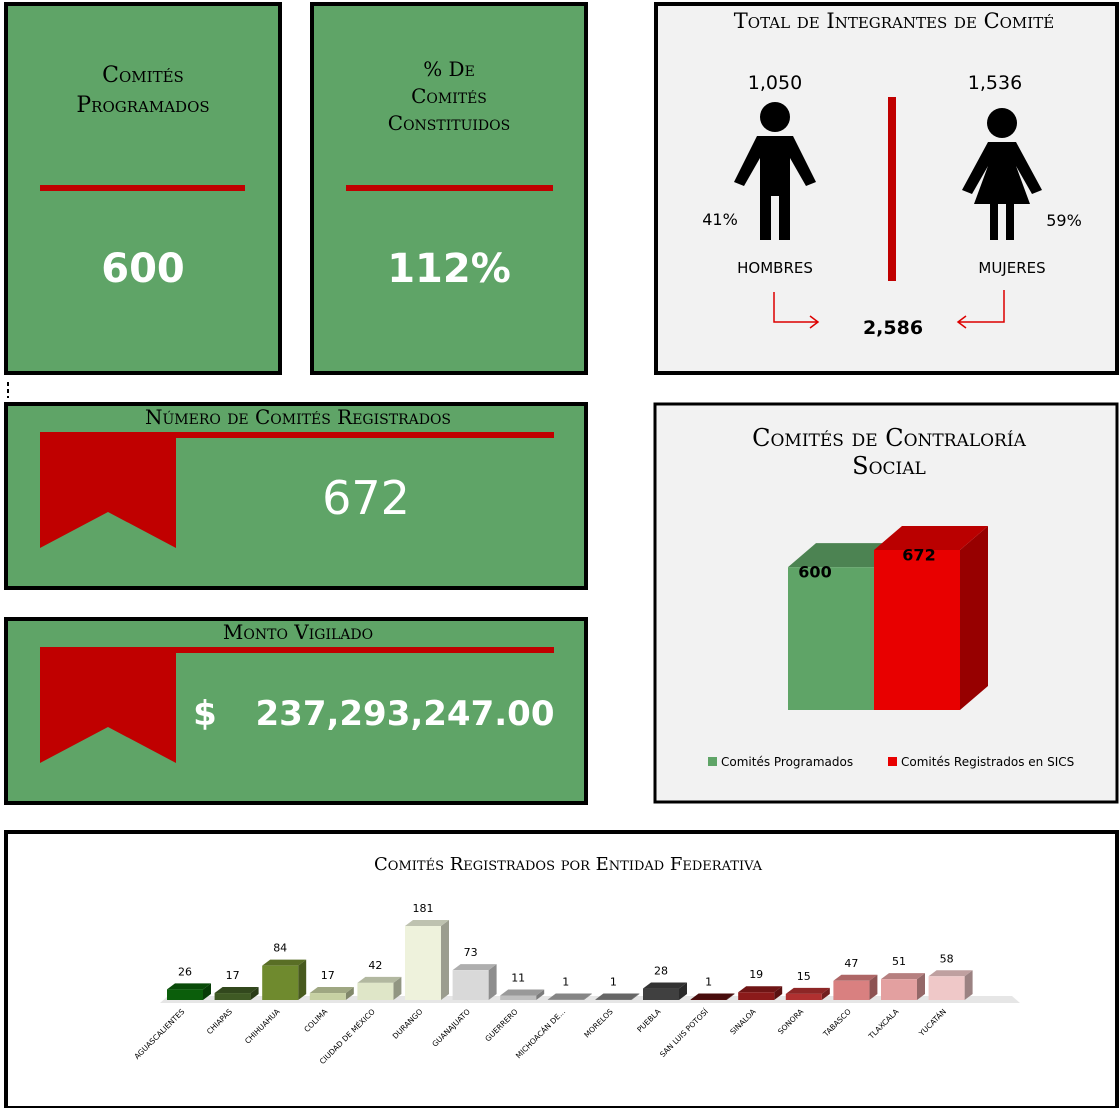 This screenshot has width=1119, height=1108. I want to click on value-label: 15, so click(804, 976).